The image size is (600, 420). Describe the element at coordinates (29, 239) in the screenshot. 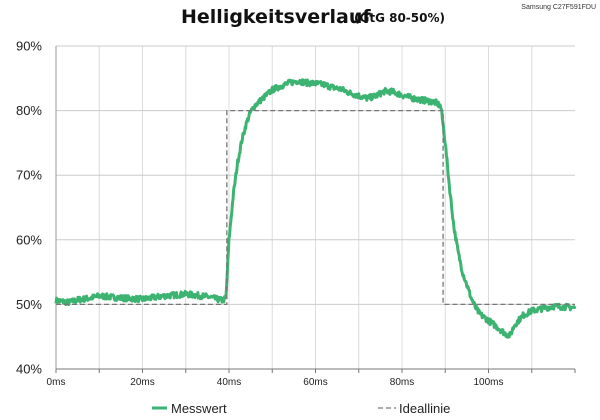

I see `y-tick-label: 60%` at that location.